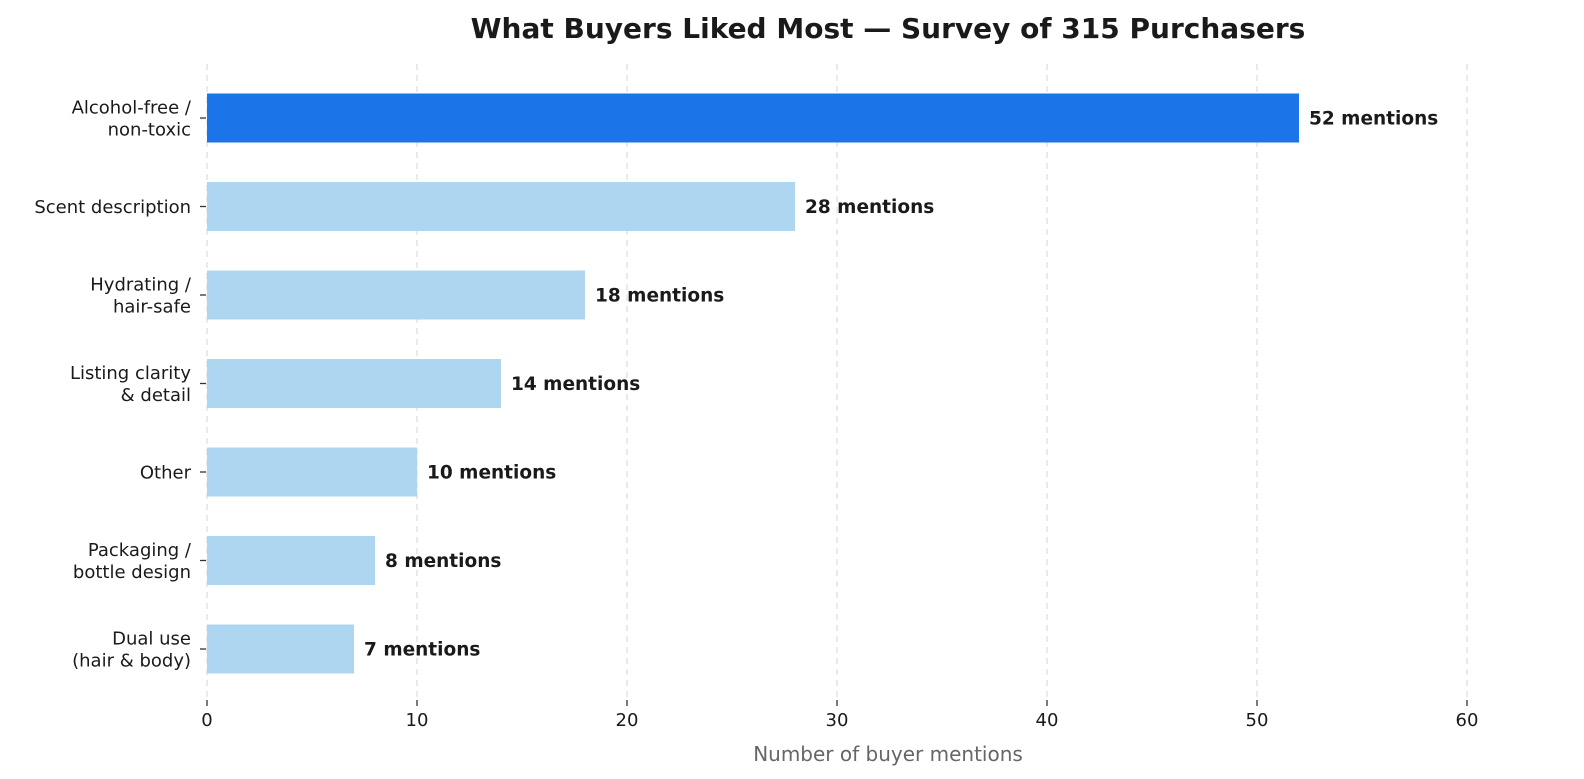 The height and width of the screenshot is (779, 1584). What do you see at coordinates (1373, 119) in the screenshot?
I see `data-label: 52 mentions` at bounding box center [1373, 119].